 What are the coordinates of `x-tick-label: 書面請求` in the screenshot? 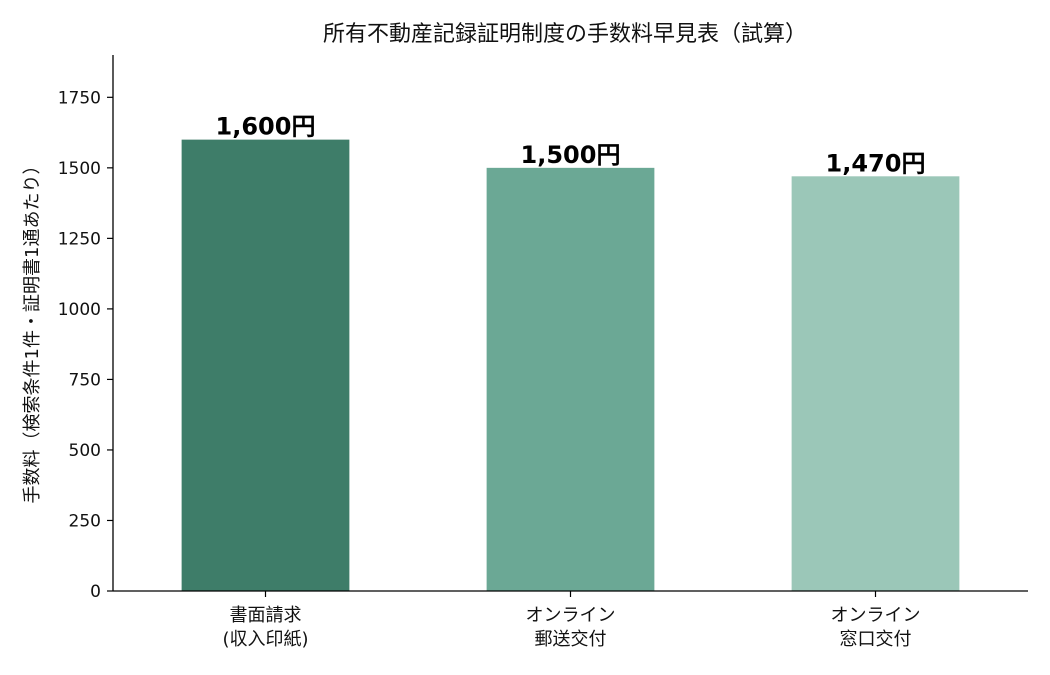 It's located at (266, 615).